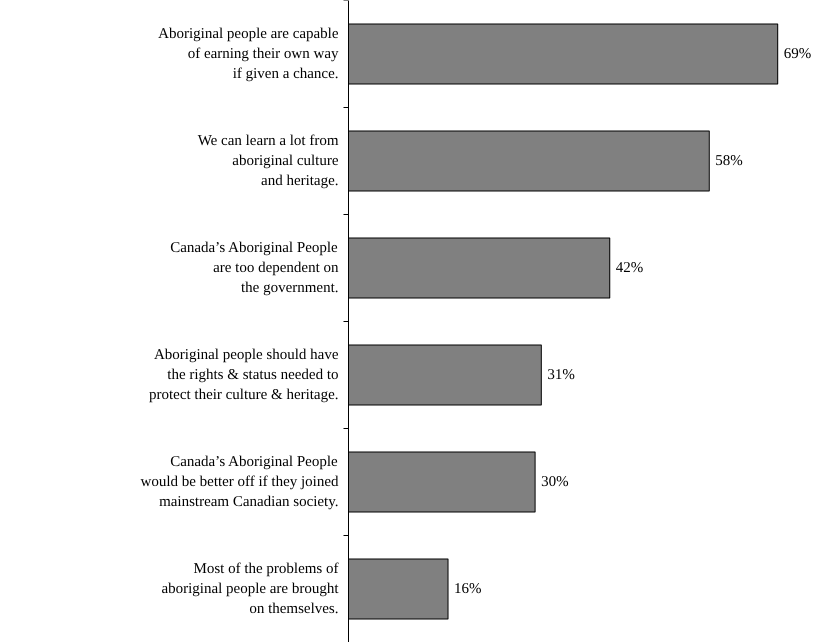 Image resolution: width=833 pixels, height=642 pixels. Describe the element at coordinates (239, 482) in the screenshot. I see `y-tick-label: Canada’s Aboriginal People would be better off if they joined mainstream Canadian society.` at that location.